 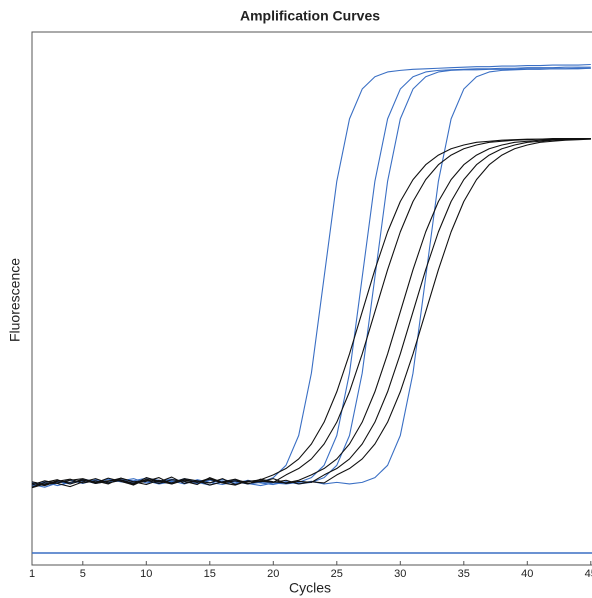 I want to click on y-axis-title: Fluorescence, so click(x=15, y=300).